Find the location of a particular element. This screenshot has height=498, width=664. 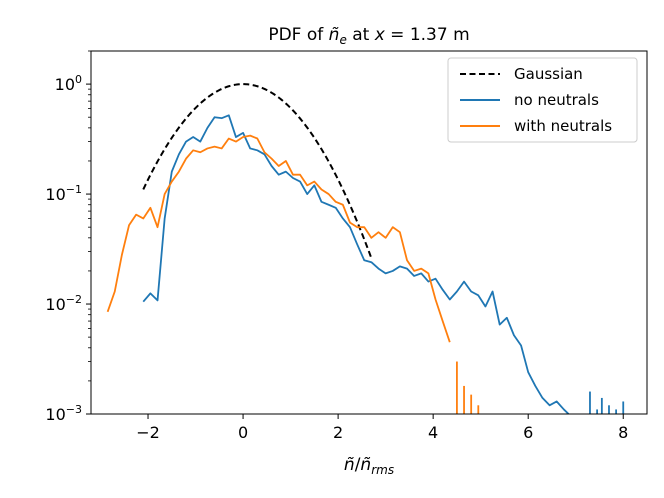

legend-box is located at coordinates (542, 100).